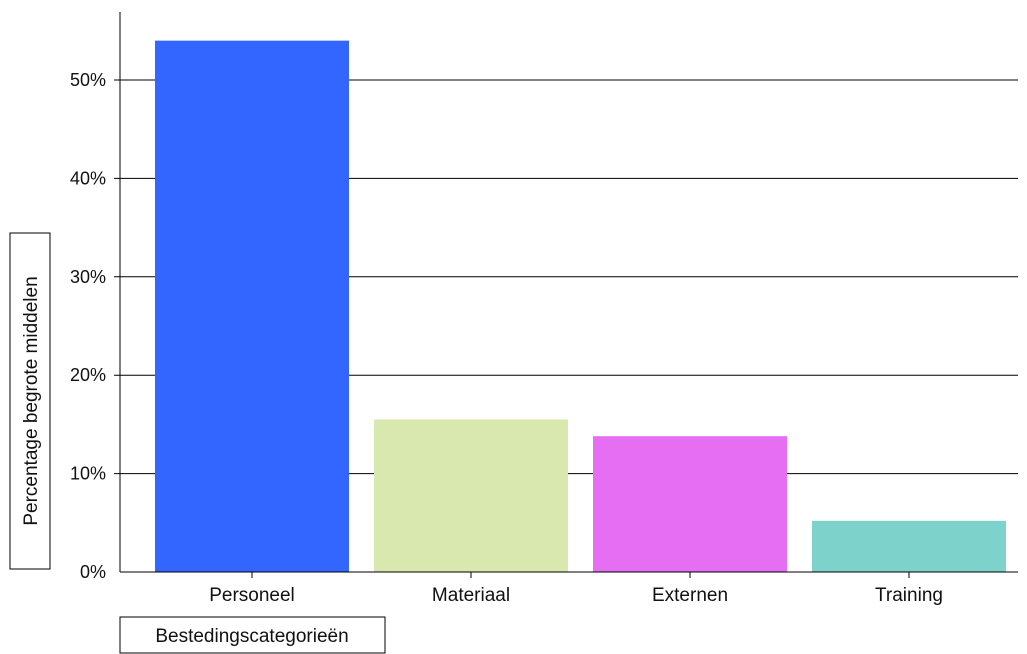  I want to click on x-axis-title-box: Bestedingscategorieën, so click(252, 635).